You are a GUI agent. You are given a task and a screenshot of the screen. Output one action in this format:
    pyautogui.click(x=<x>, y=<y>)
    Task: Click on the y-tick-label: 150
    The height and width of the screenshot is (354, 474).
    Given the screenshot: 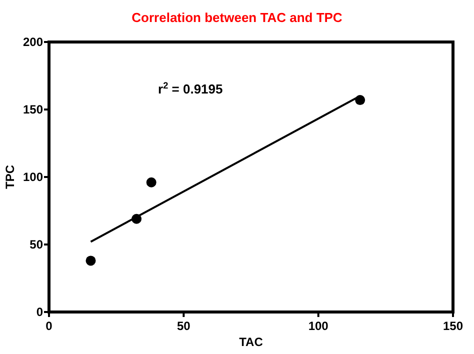 What is the action you would take?
    pyautogui.click(x=33, y=109)
    